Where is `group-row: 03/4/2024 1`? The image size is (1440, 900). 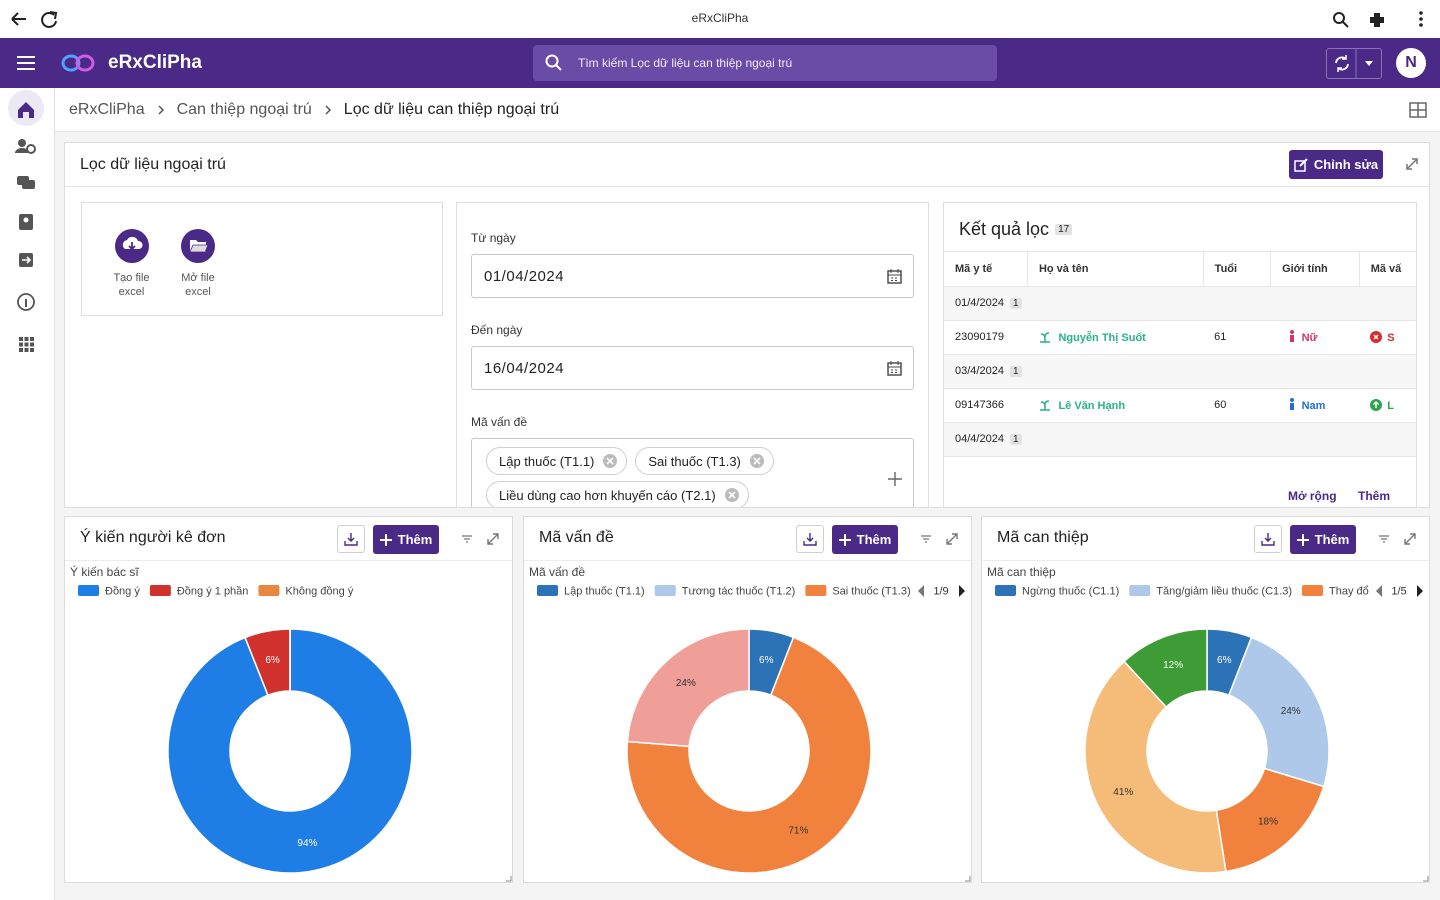
group-row: 03/4/2024 1 is located at coordinates (1180, 371).